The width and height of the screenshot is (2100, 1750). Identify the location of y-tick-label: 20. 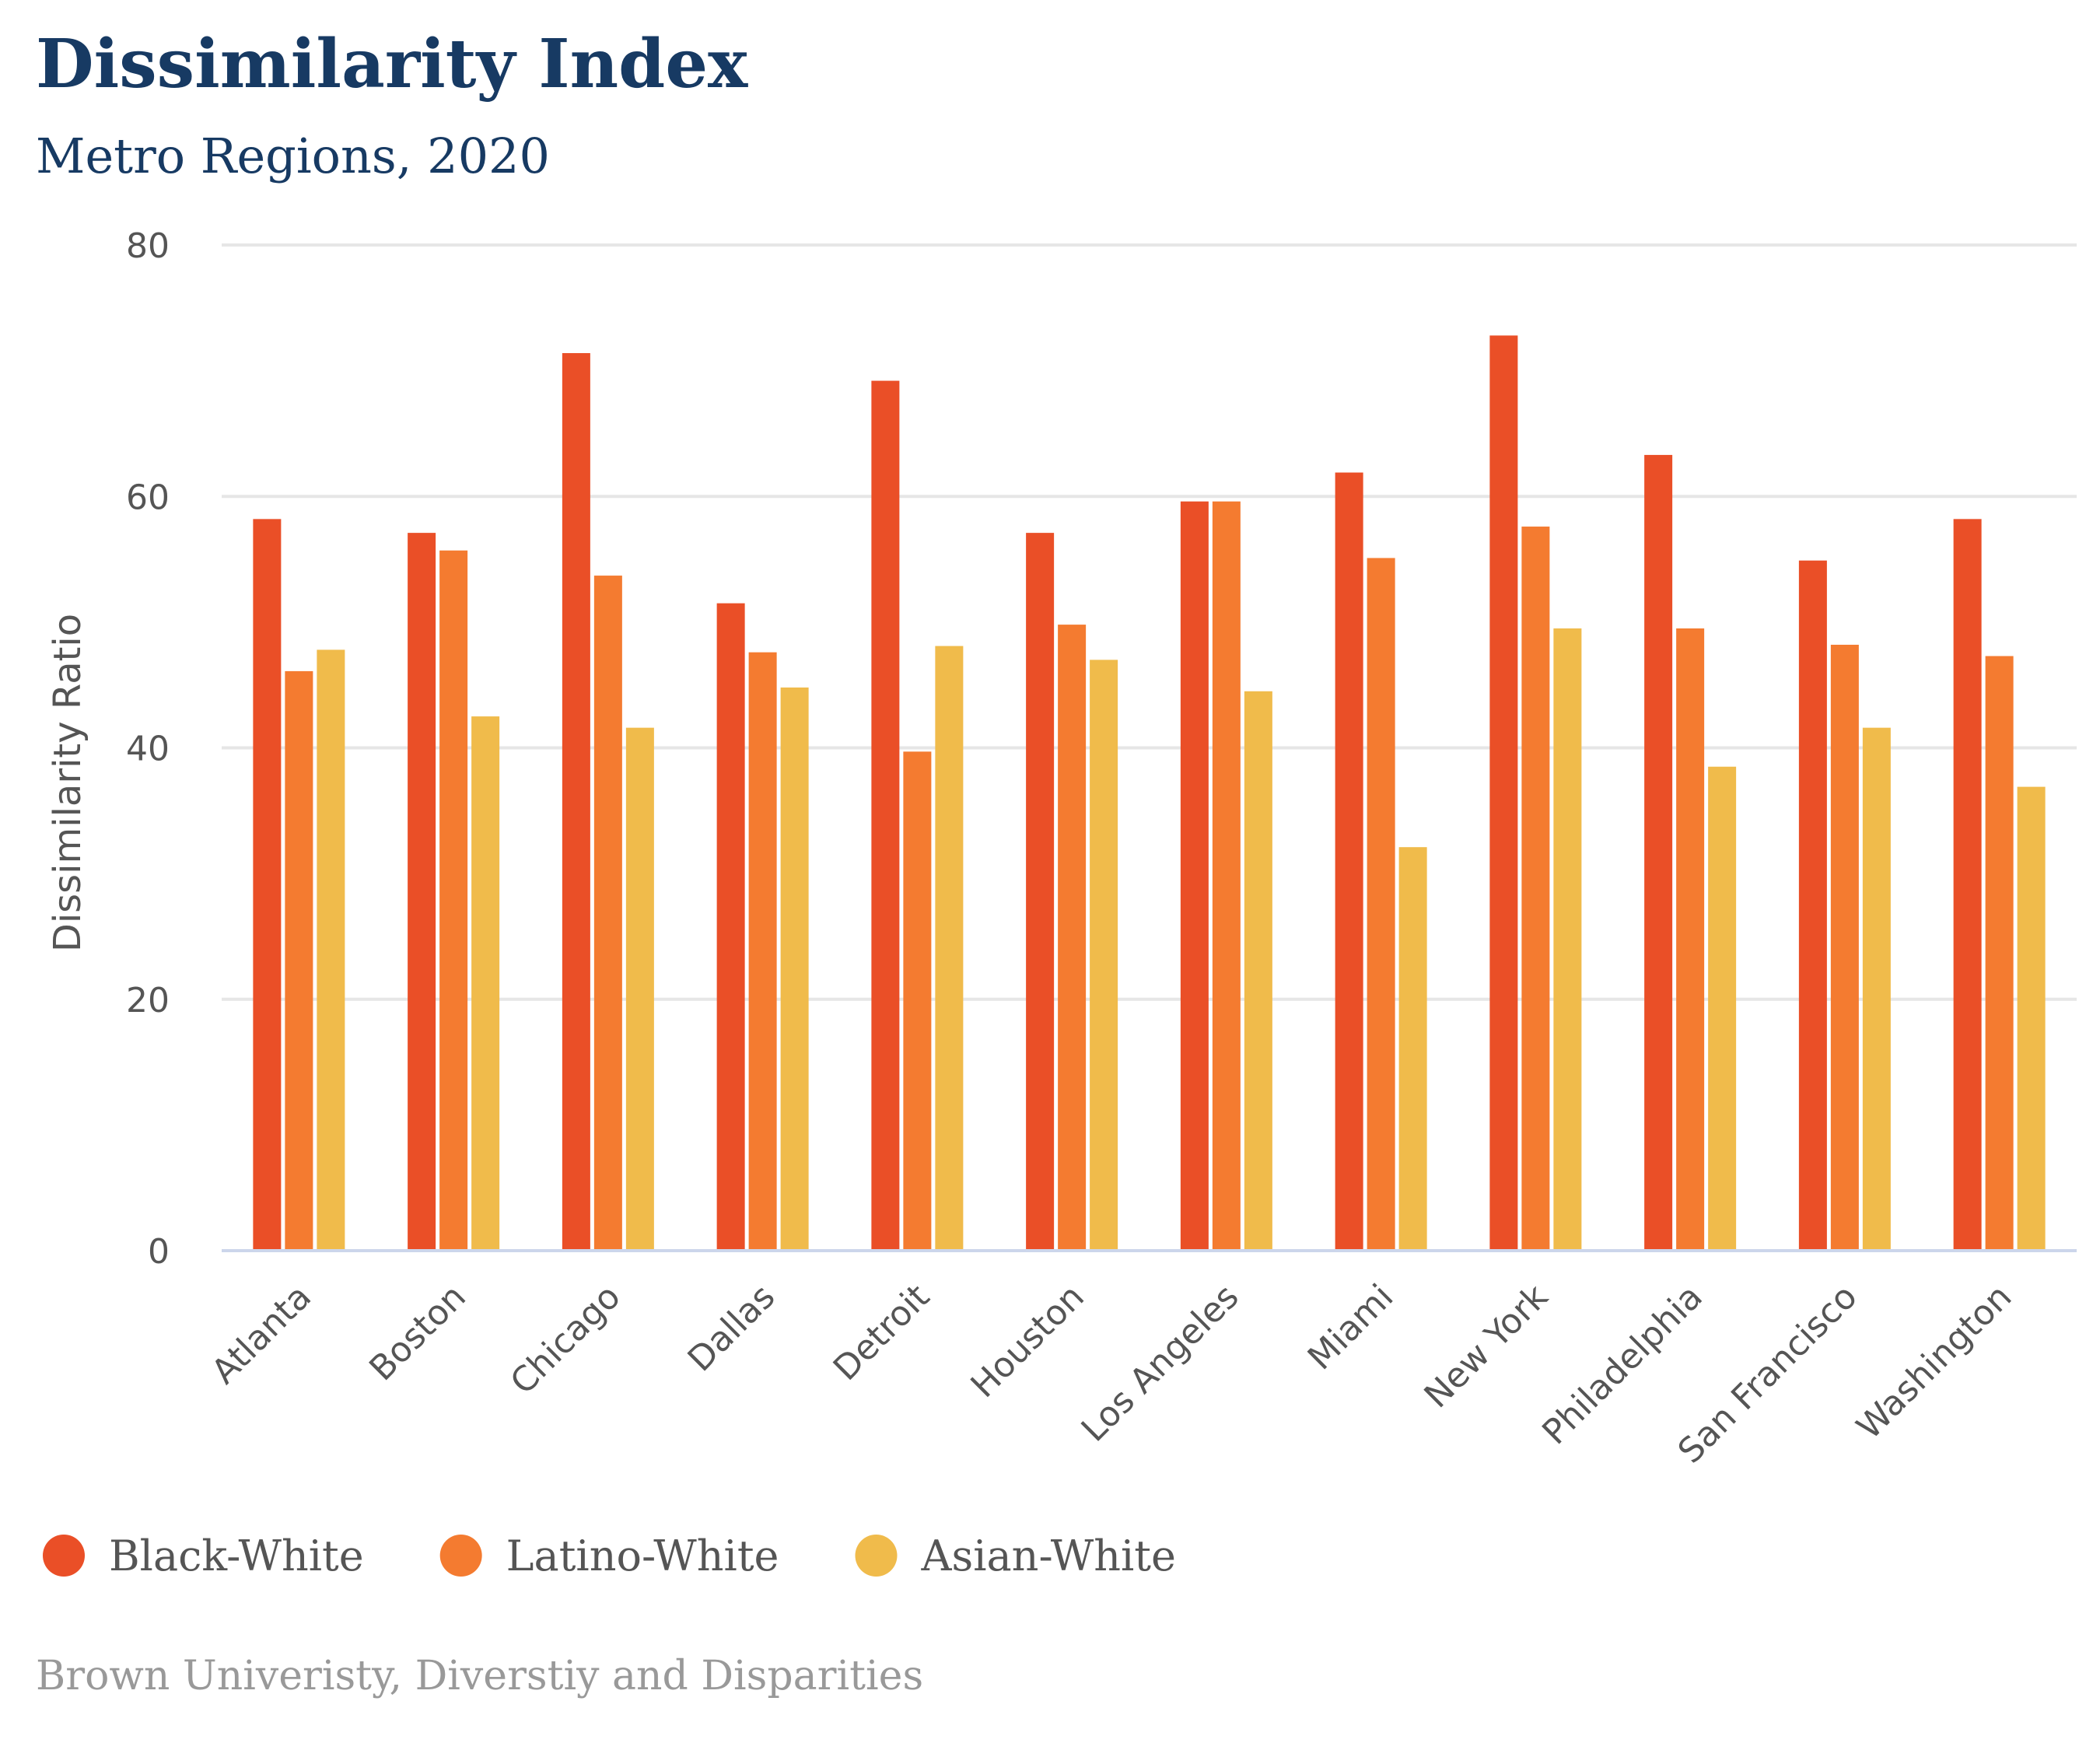
(148, 1000).